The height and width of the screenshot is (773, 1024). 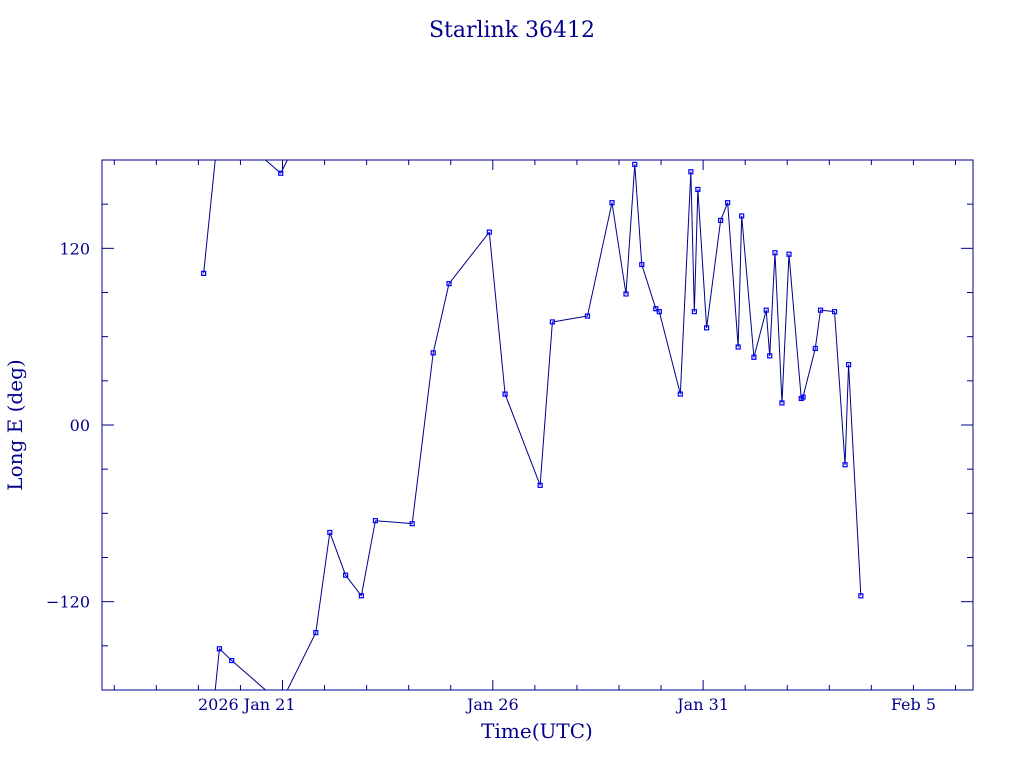 What do you see at coordinates (68, 602) in the screenshot?
I see `y-tick-label: −120` at bounding box center [68, 602].